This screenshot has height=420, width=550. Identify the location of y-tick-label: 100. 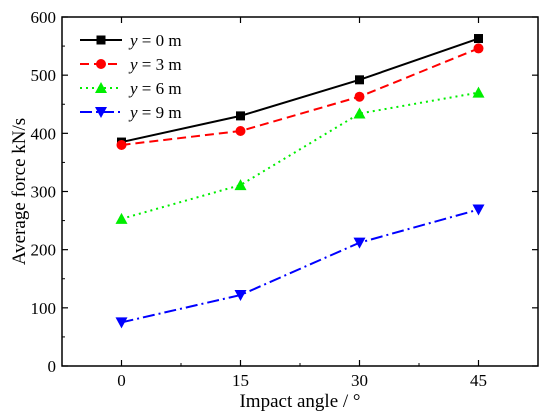
(44, 308).